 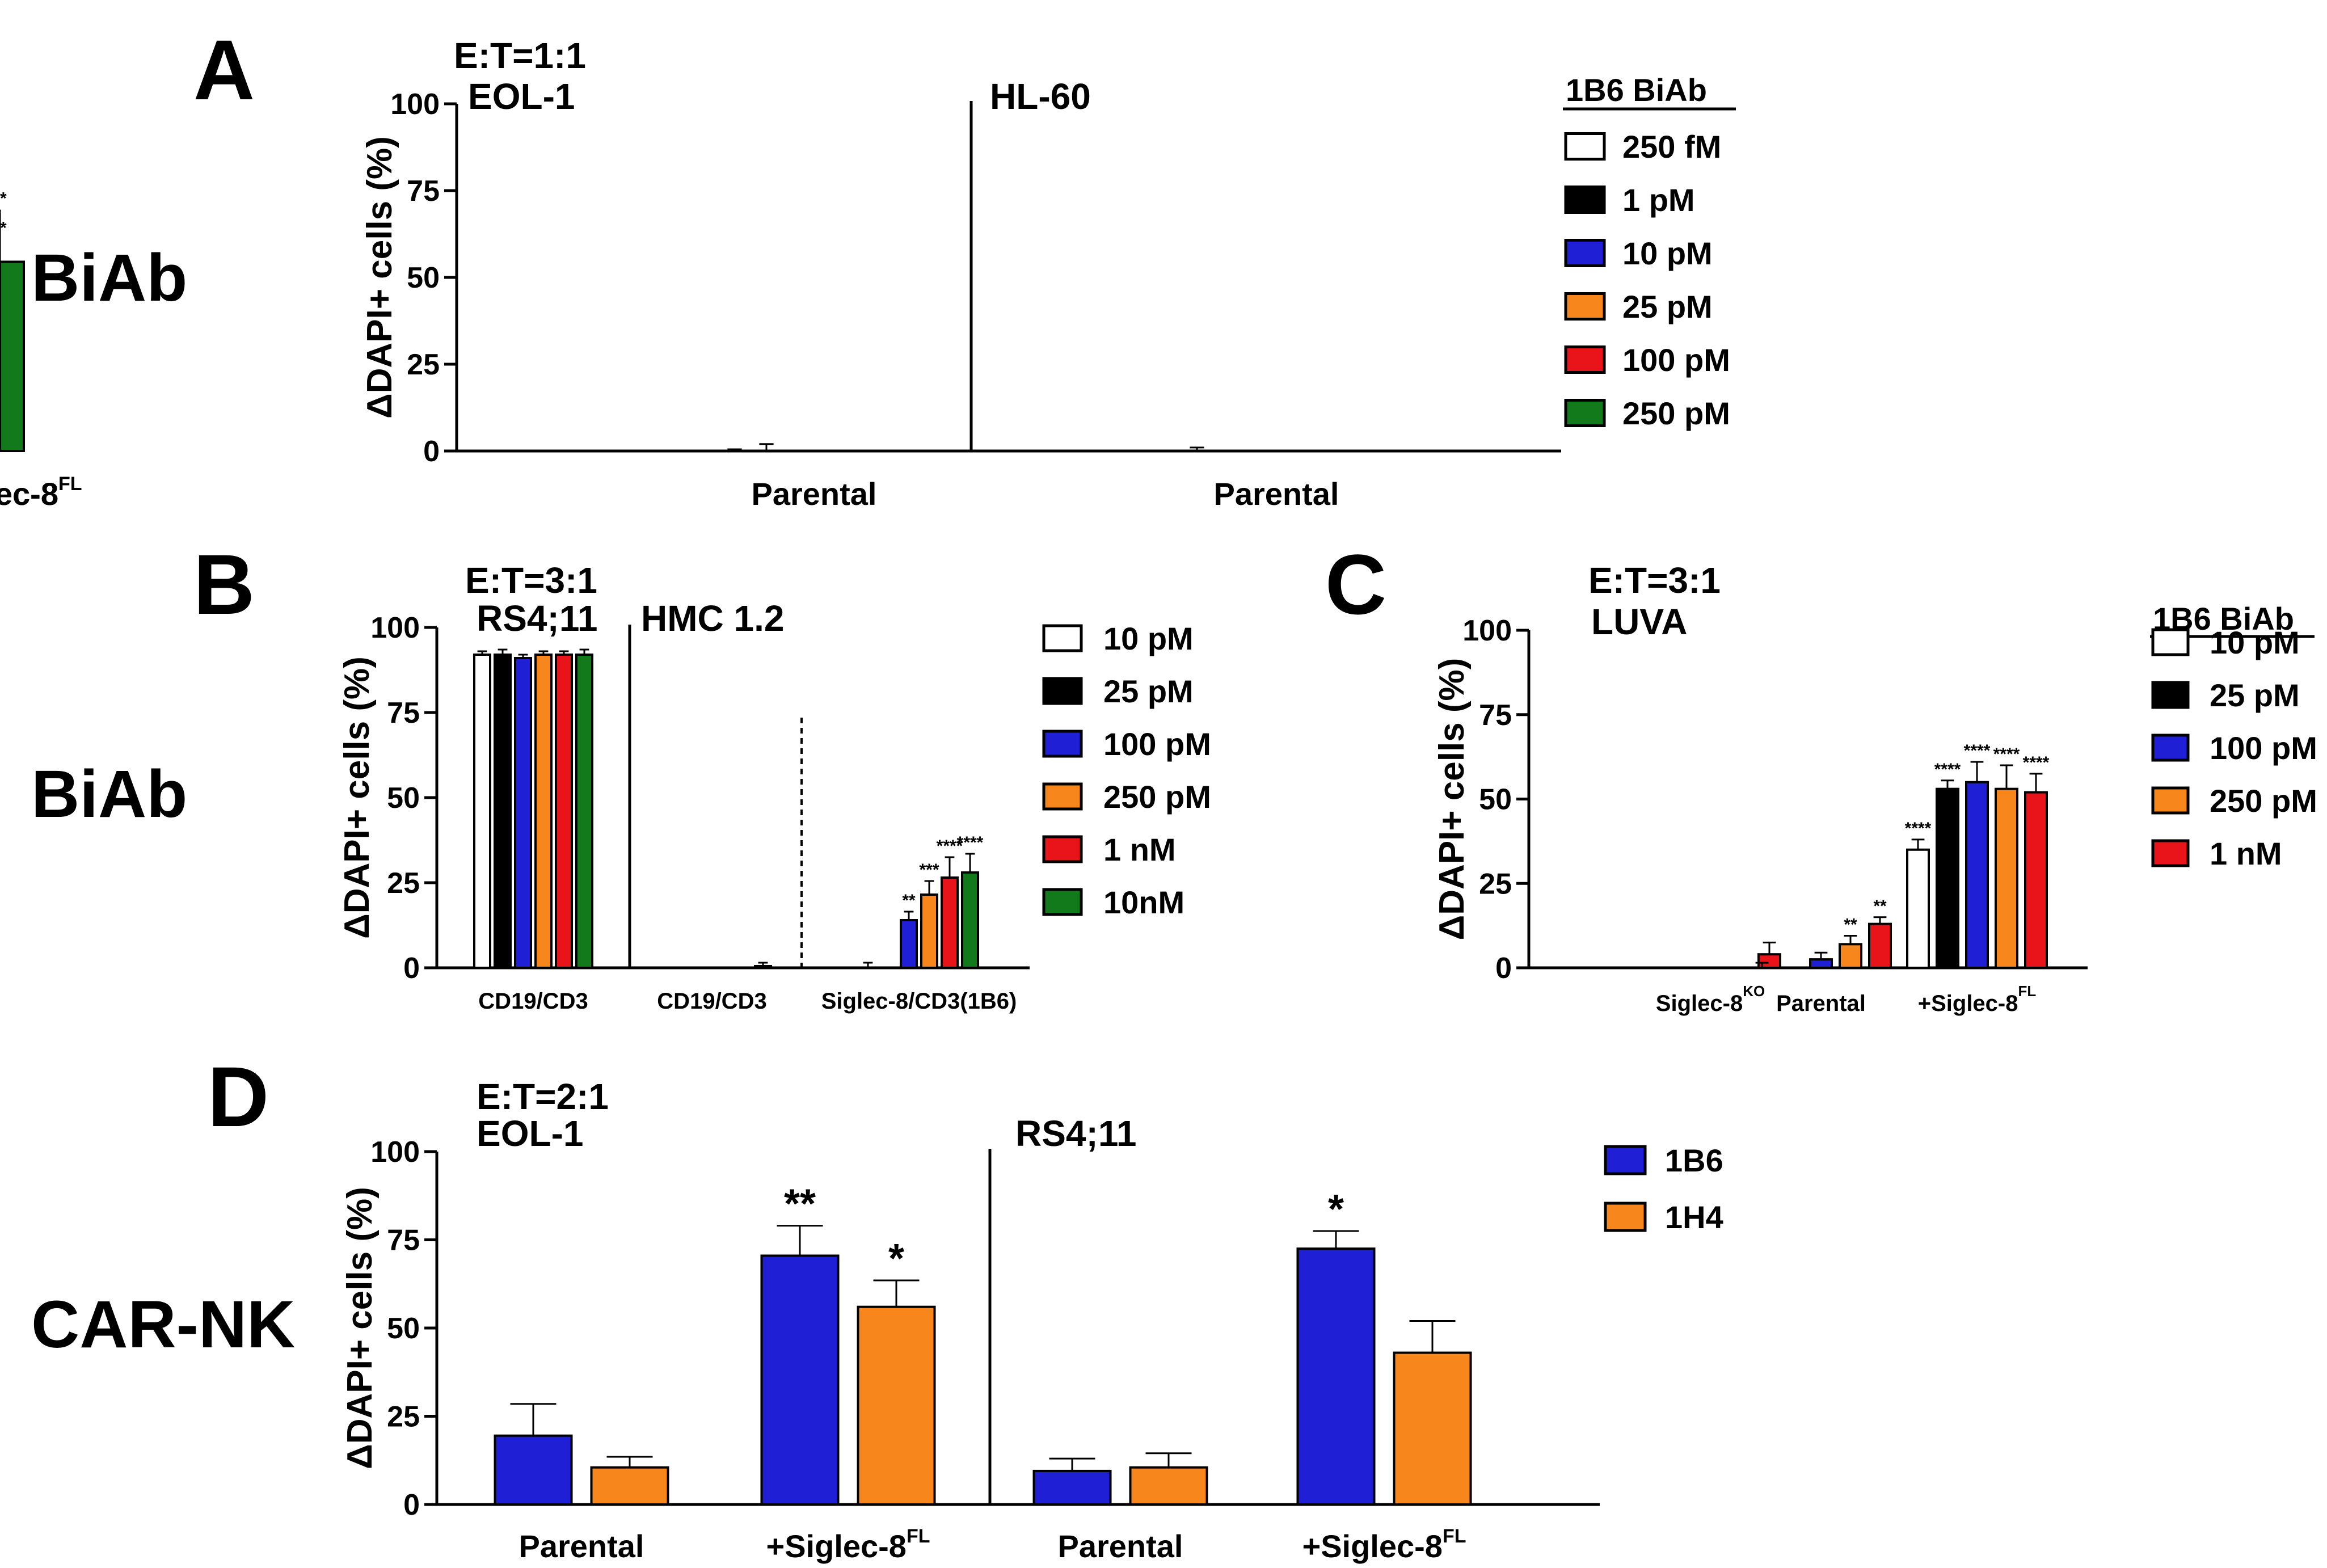 I want to click on panel-a-legend-label: 1 pM, so click(x=1658, y=200).